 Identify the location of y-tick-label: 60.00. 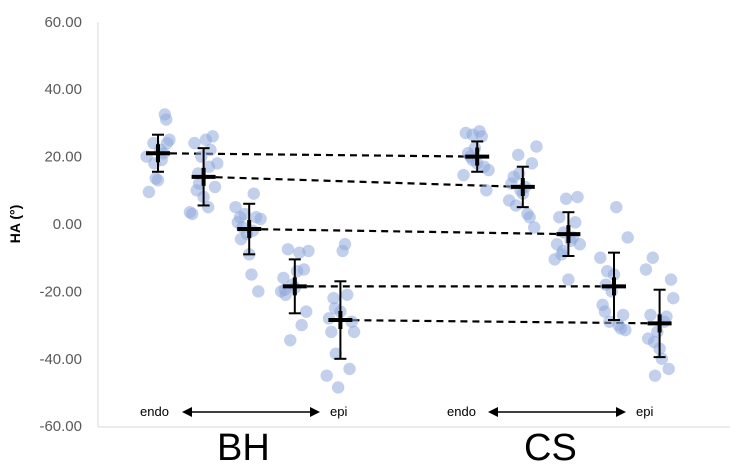
(63, 22).